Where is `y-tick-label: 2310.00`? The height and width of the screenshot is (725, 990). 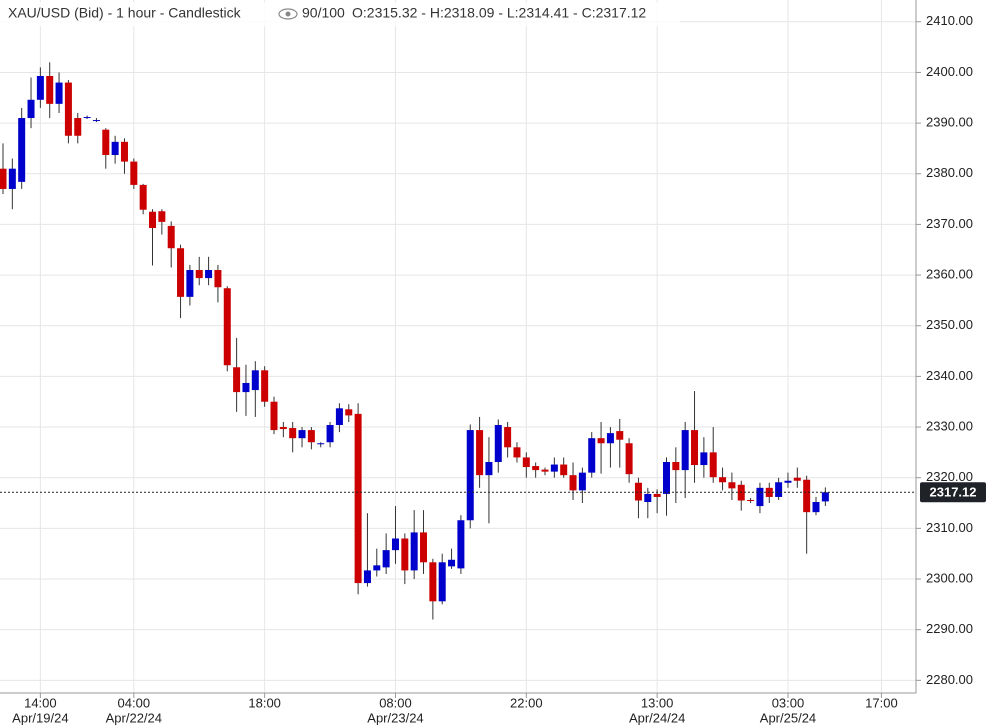 y-tick-label: 2310.00 is located at coordinates (949, 527).